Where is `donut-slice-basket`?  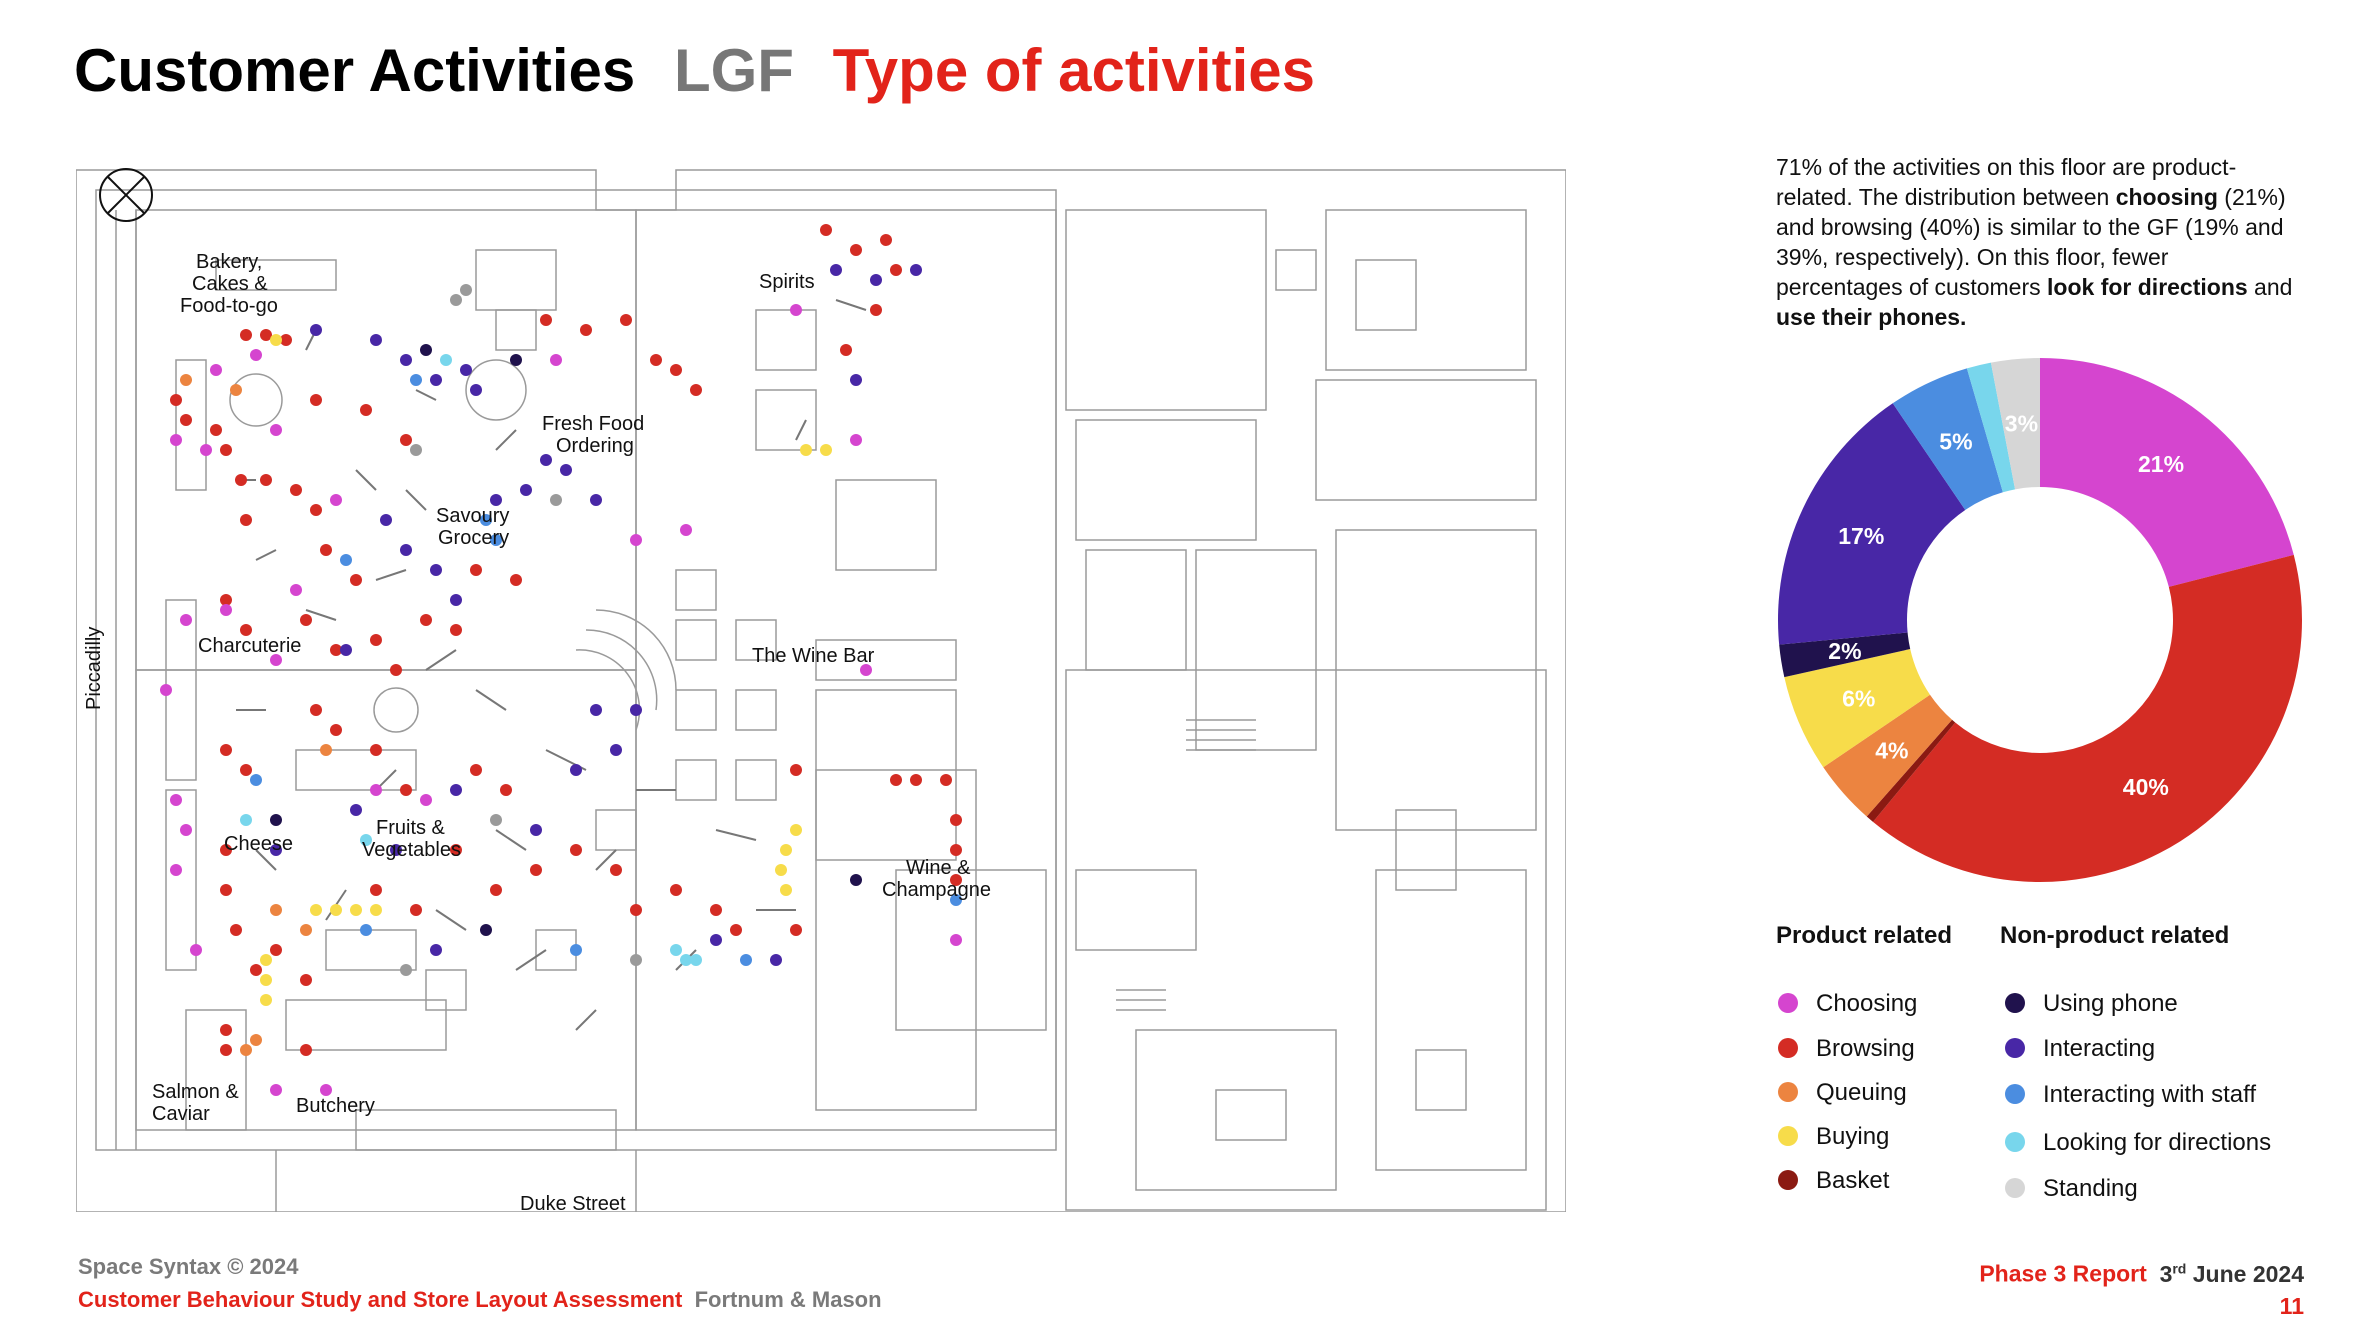
donut-slice-basket is located at coordinates (1911, 770).